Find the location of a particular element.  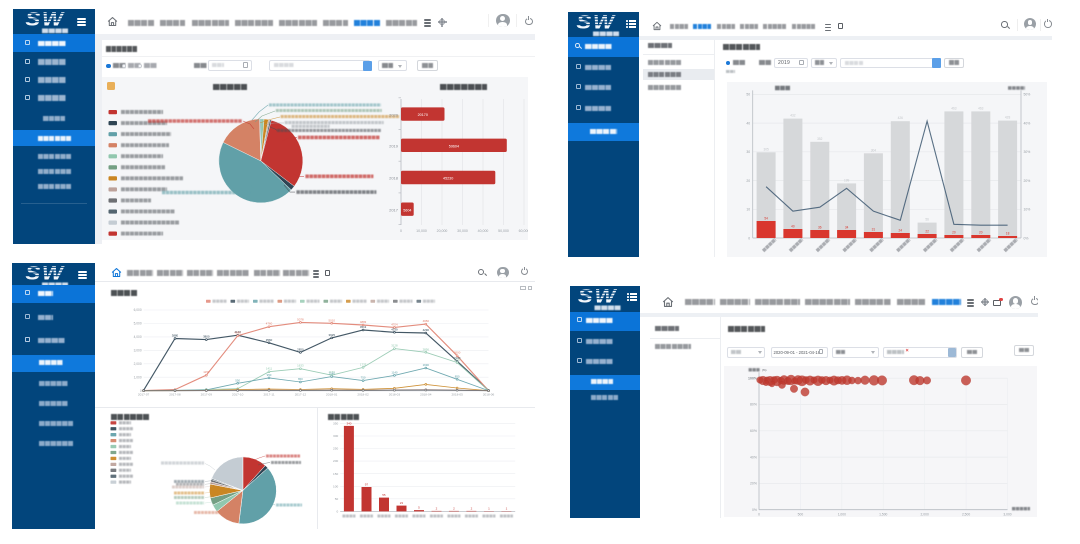

svg-text: 3880 is located at coordinates (175, 336).